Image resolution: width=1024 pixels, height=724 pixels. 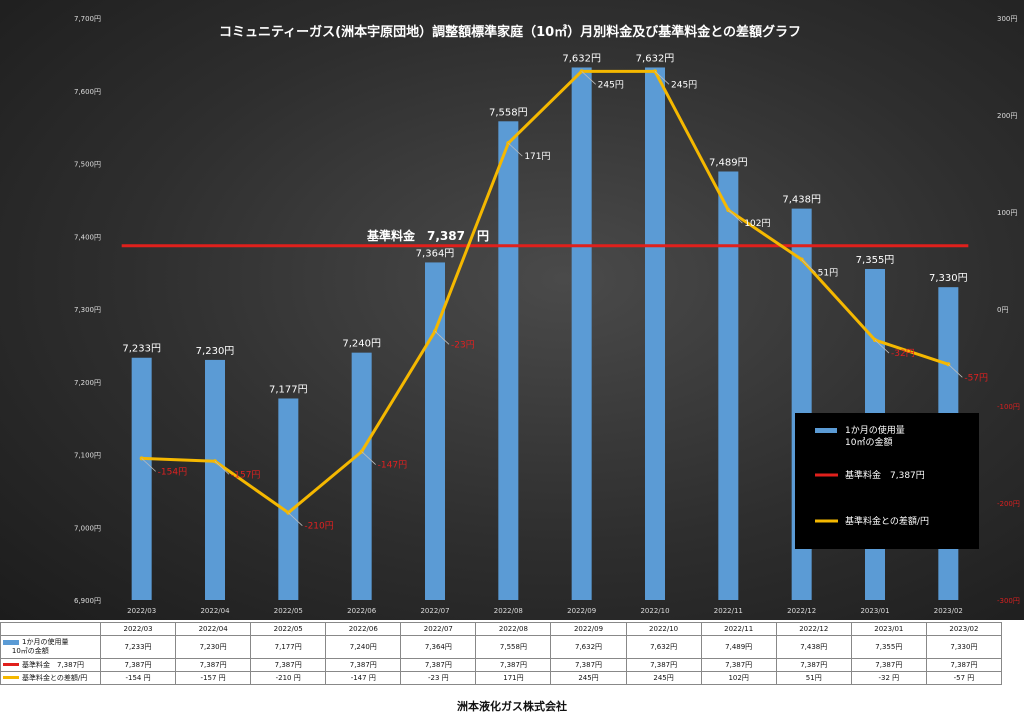 I want to click on table-cell: -23 円, so click(x=438, y=678).